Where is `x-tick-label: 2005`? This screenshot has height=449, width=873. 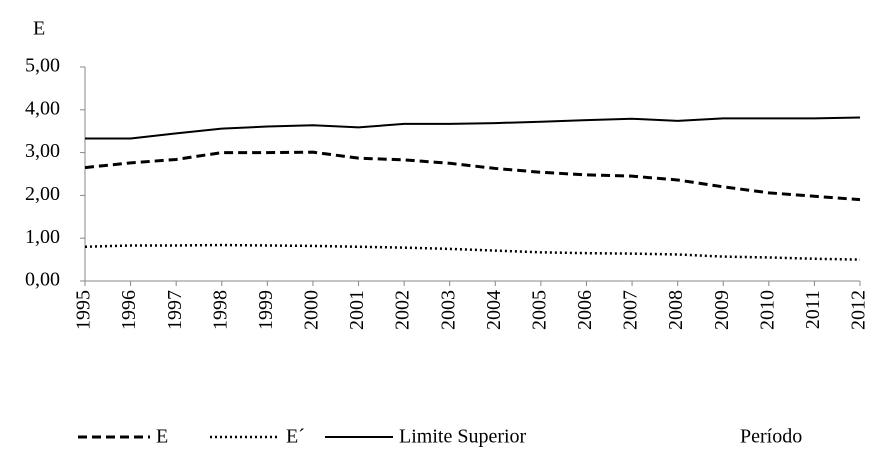
x-tick-label: 2005 is located at coordinates (539, 310).